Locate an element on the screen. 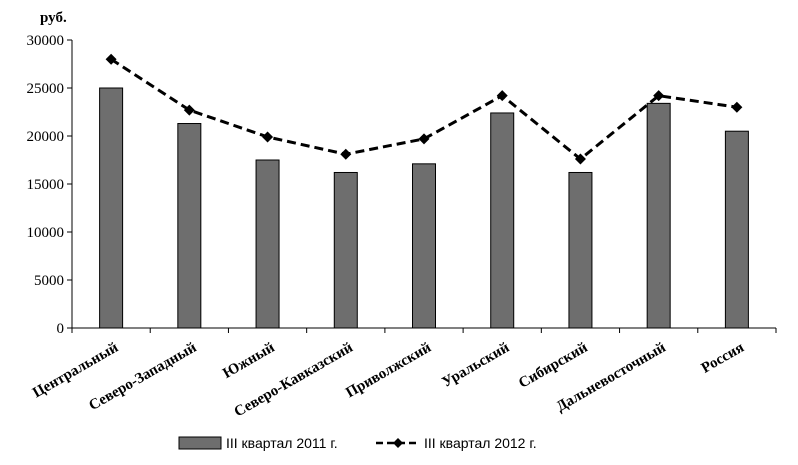 The height and width of the screenshot is (465, 798). y-tick-label: 10000 is located at coordinates (46, 233).